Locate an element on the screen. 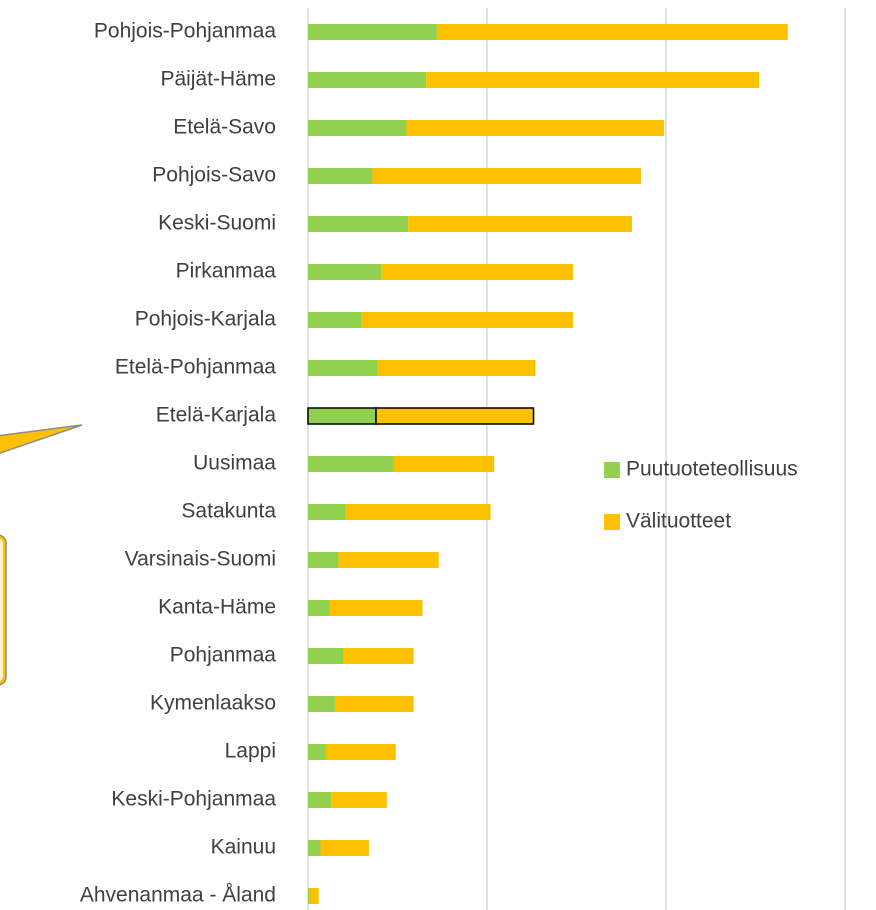 The height and width of the screenshot is (910, 876). legend-label: Välituotteet is located at coordinates (678, 521).